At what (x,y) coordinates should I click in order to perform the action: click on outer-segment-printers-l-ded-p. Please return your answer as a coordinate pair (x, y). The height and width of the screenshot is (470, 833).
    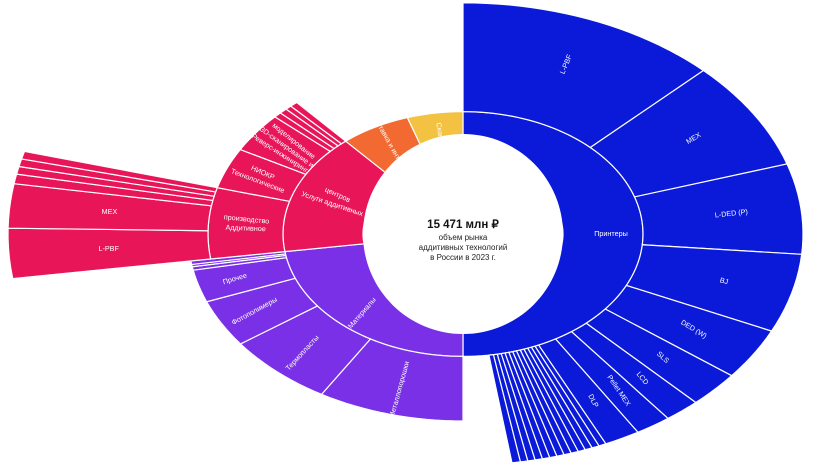
    Looking at the image, I should click on (718, 209).